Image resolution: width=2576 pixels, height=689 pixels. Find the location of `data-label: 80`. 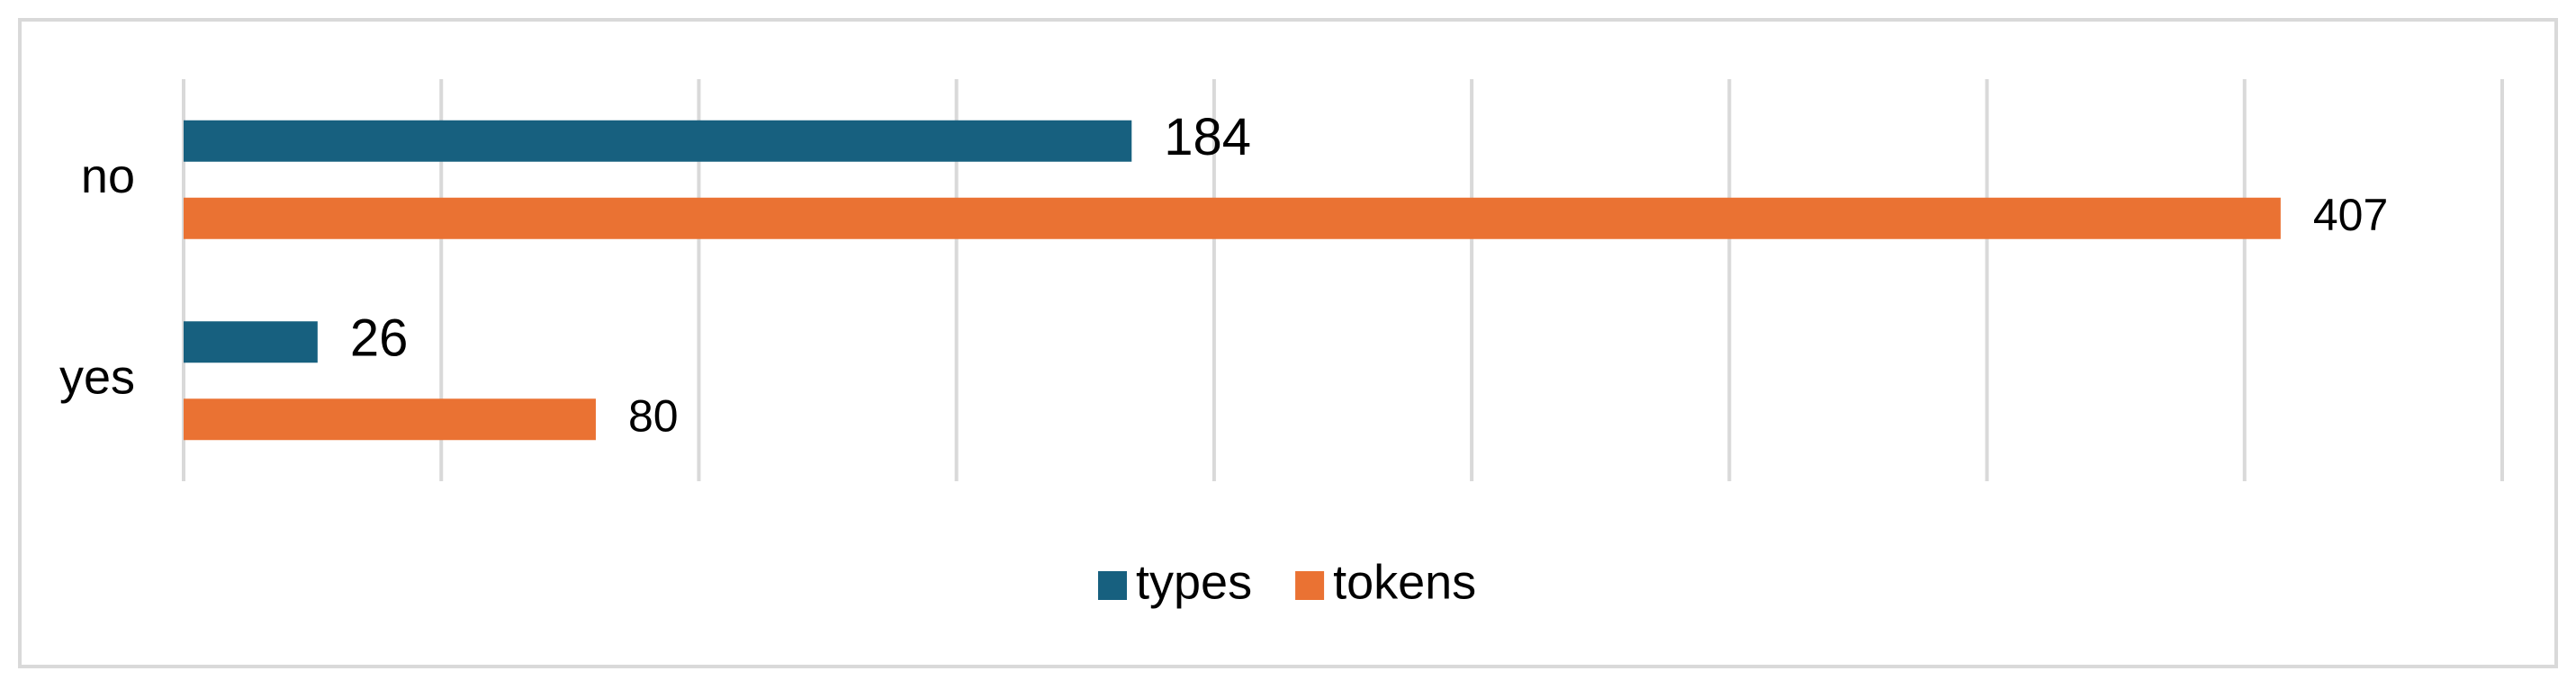

data-label: 80 is located at coordinates (653, 415).